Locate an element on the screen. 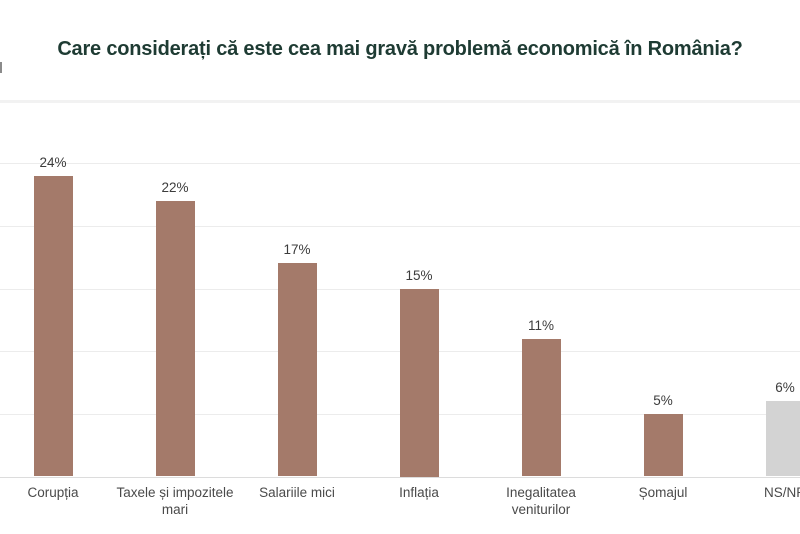 The image size is (800, 534). bar-value-label: 5% is located at coordinates (663, 400).